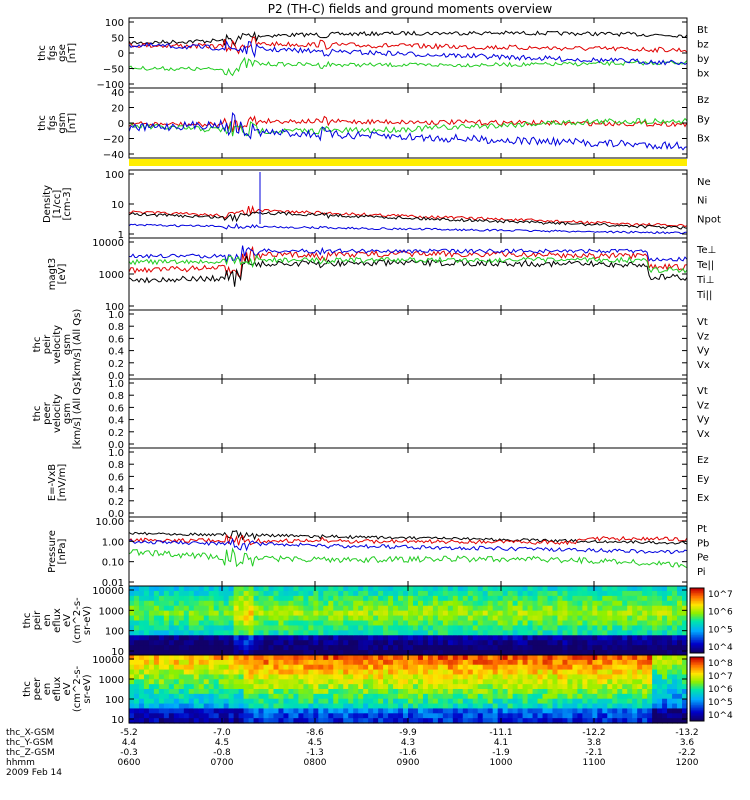  What do you see at coordinates (697, 693) in the screenshot?
I see `colorbar-cell` at bounding box center [697, 693].